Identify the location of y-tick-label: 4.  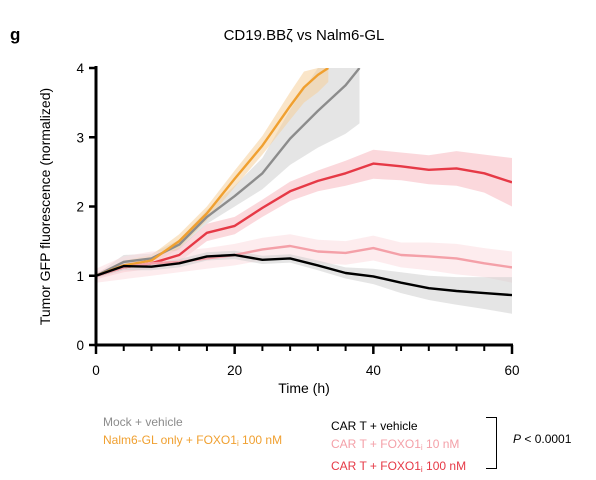
(80, 68).